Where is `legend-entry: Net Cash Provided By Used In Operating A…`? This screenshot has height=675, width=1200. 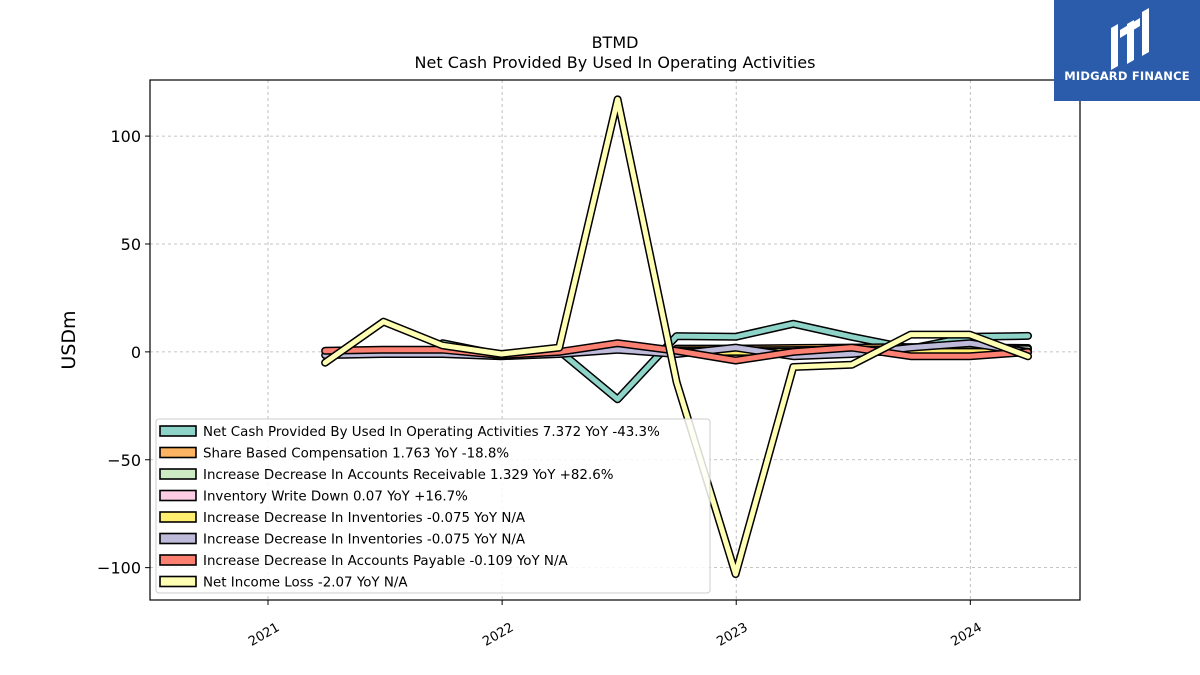
legend-entry: Net Cash Provided By Used In Operating A… is located at coordinates (431, 432).